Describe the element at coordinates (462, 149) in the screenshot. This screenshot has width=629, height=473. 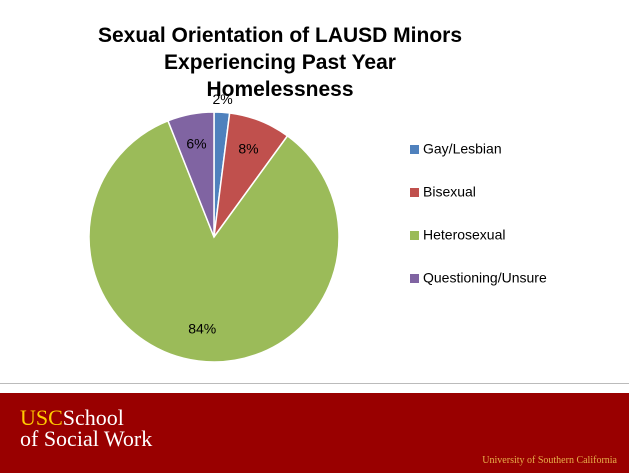
I see `legend-label: Gay/Lesbian` at that location.